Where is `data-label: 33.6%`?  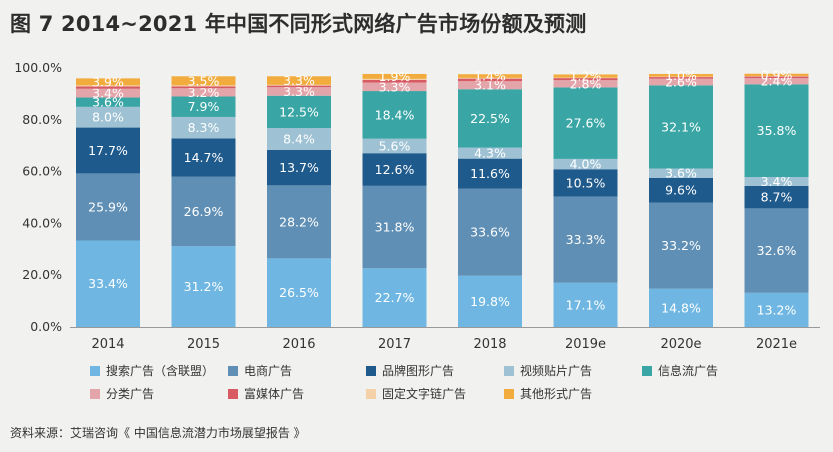
data-label: 33.6% is located at coordinates (490, 232).